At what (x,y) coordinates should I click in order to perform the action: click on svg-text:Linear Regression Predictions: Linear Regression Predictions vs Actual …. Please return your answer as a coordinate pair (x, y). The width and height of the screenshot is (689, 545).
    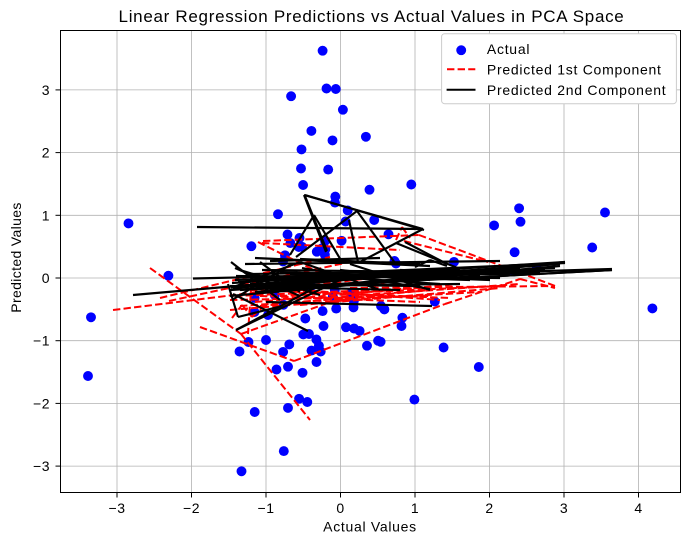
    Looking at the image, I should click on (372, 16).